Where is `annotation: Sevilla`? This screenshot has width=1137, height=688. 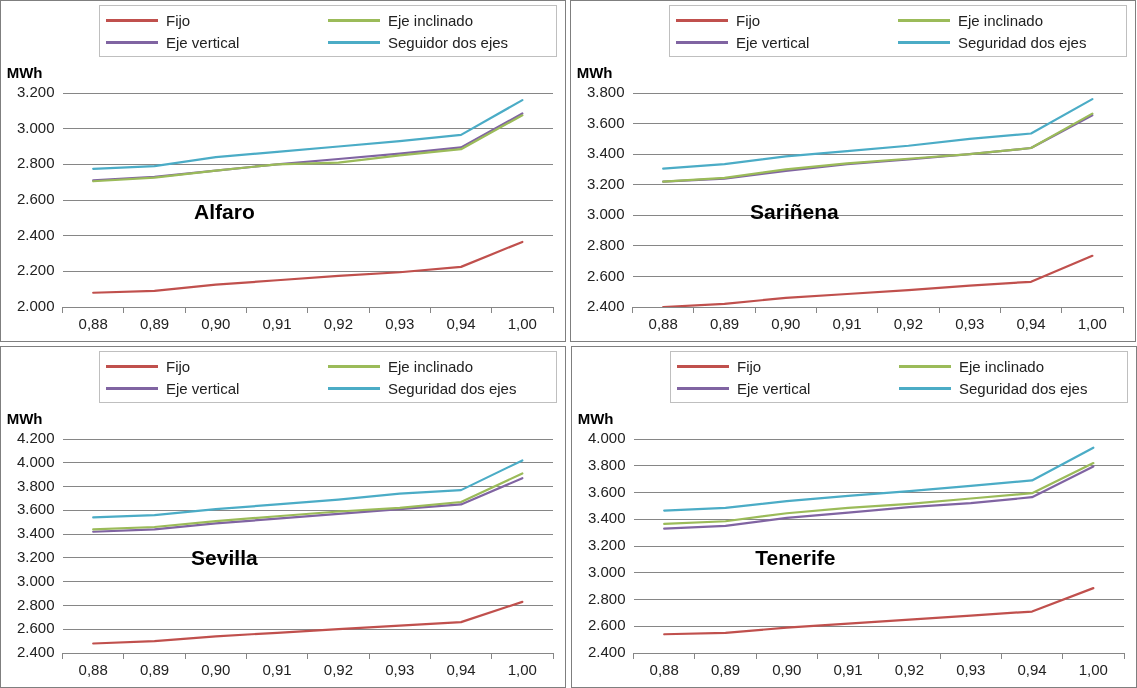 annotation: Sevilla is located at coordinates (224, 557).